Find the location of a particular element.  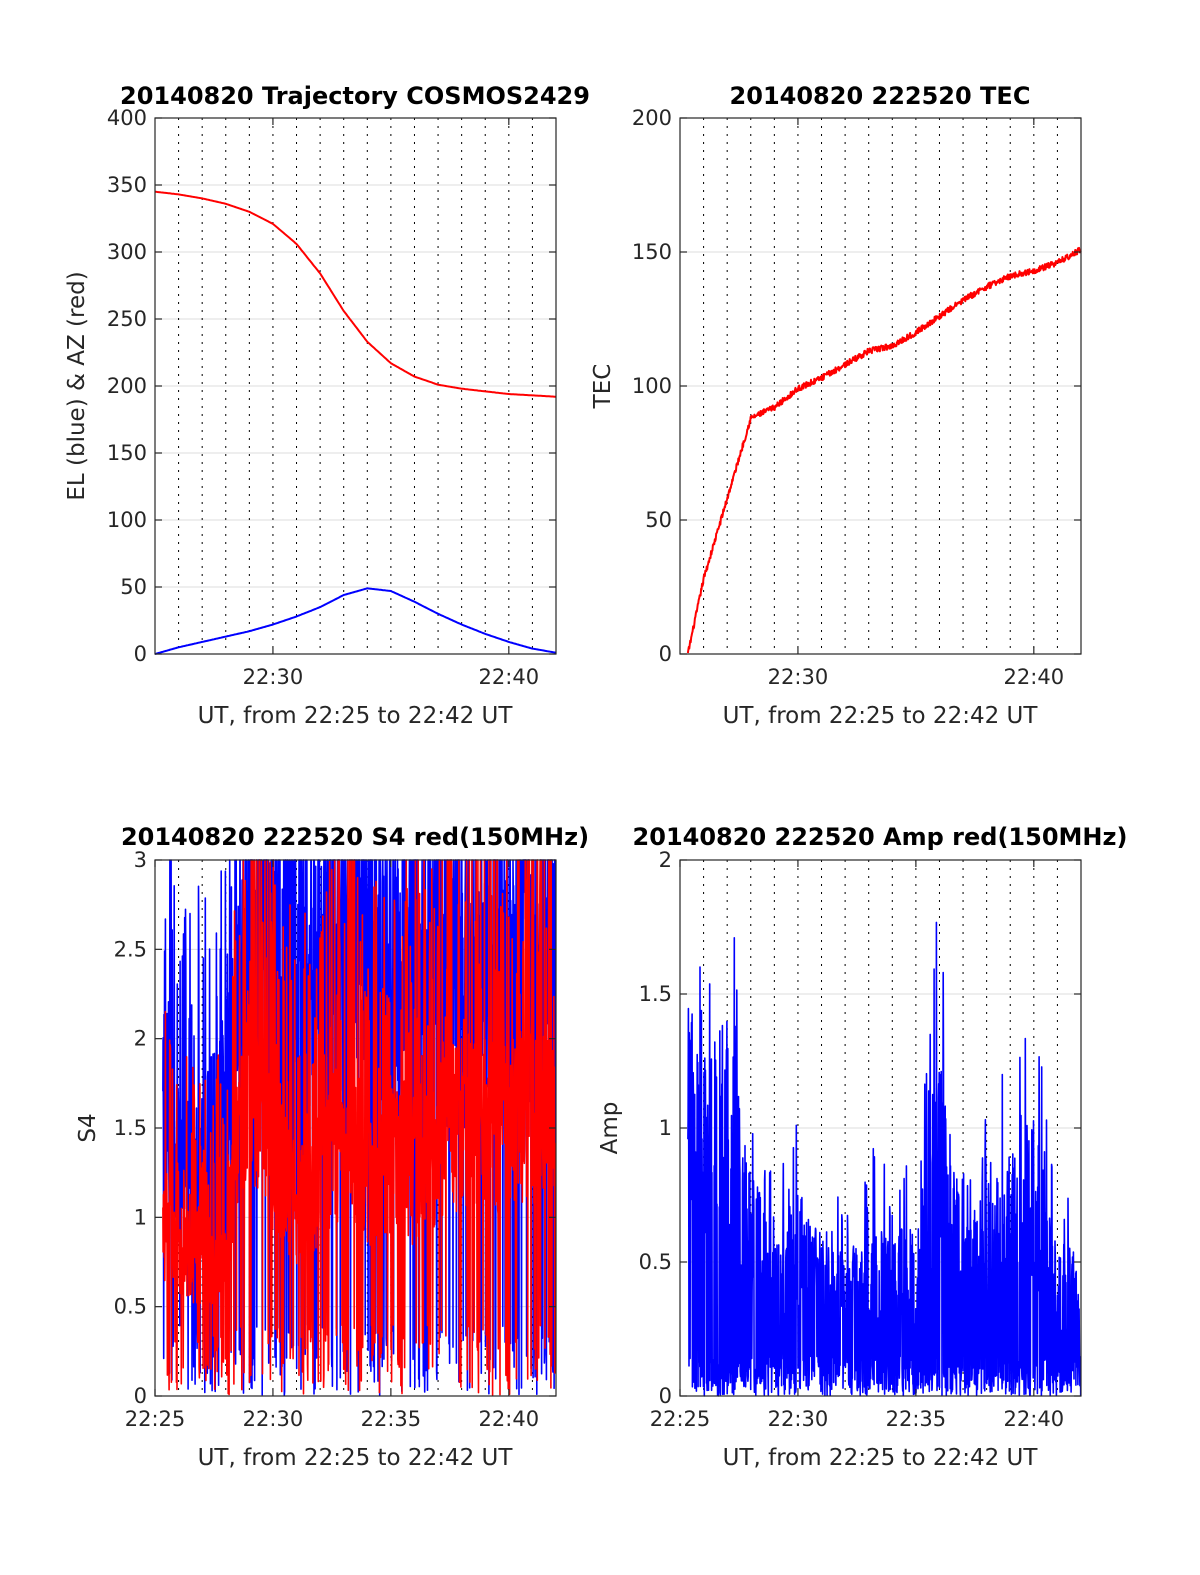

y-axis-label: TEC is located at coordinates (603, 387).